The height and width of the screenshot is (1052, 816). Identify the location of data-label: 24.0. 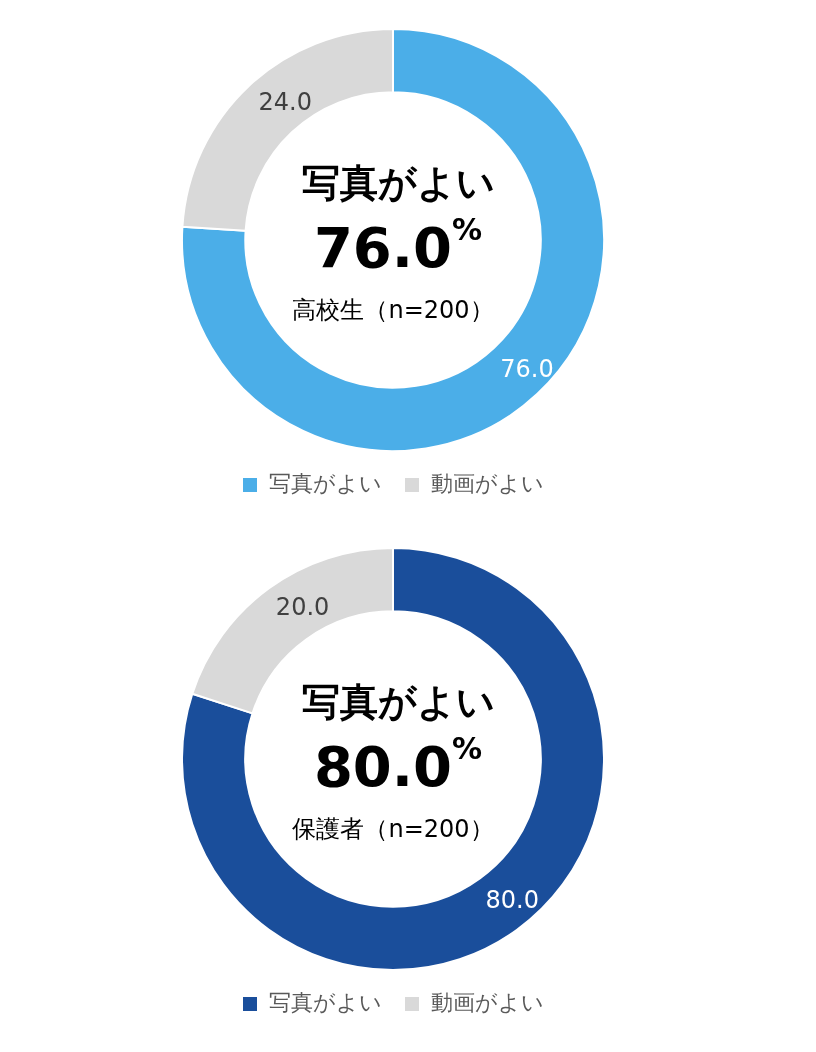
(285, 102).